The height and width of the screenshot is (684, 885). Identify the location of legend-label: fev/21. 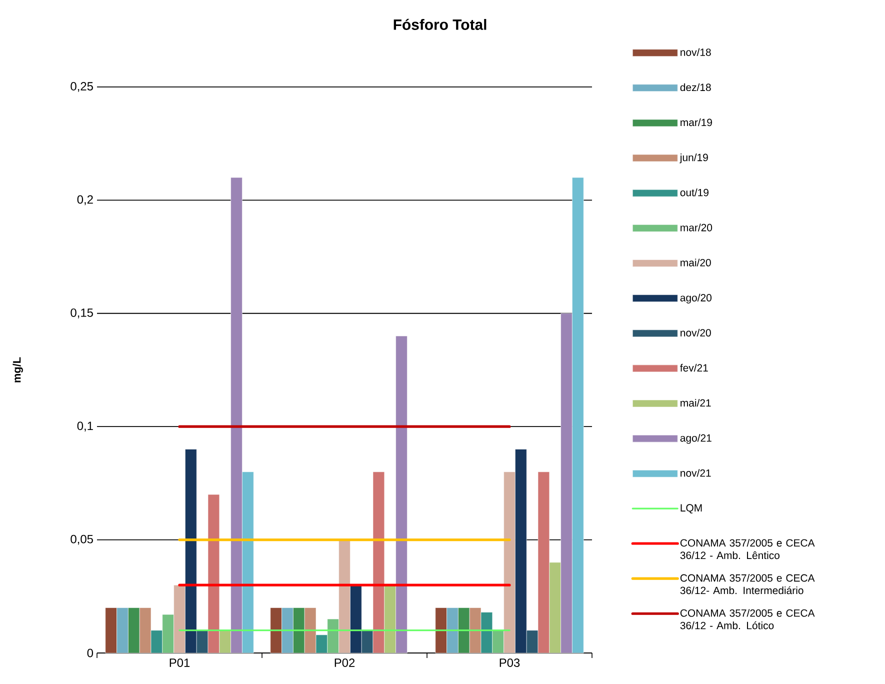
(694, 368).